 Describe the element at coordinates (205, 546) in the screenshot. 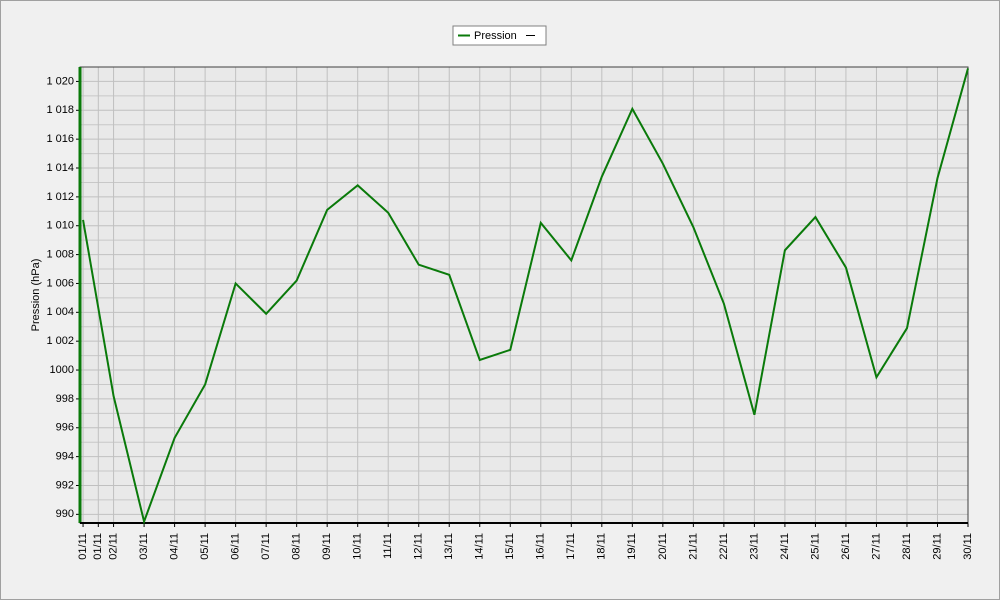

I see `x-tick-label: 05/11` at that location.